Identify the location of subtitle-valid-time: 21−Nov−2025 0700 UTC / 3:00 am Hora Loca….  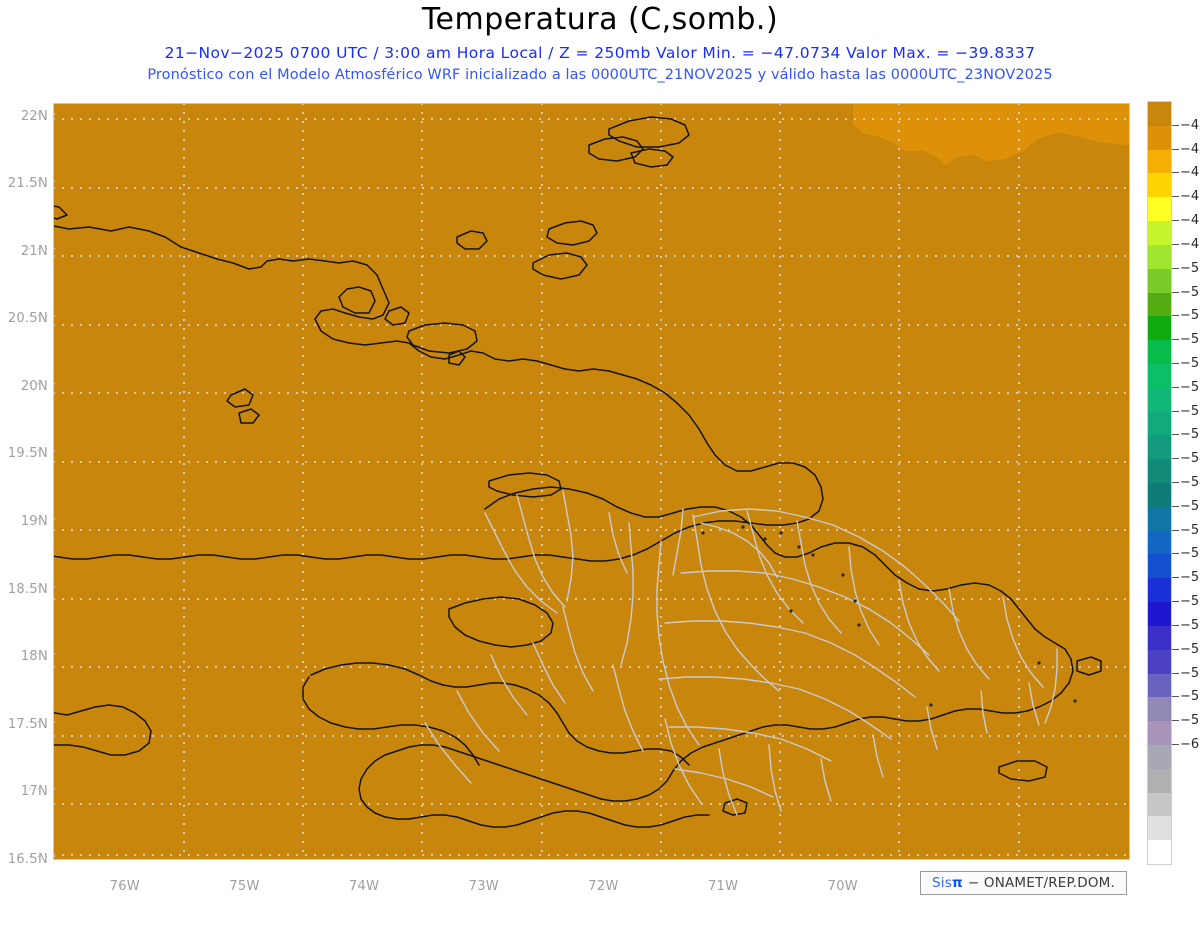
(600, 53).